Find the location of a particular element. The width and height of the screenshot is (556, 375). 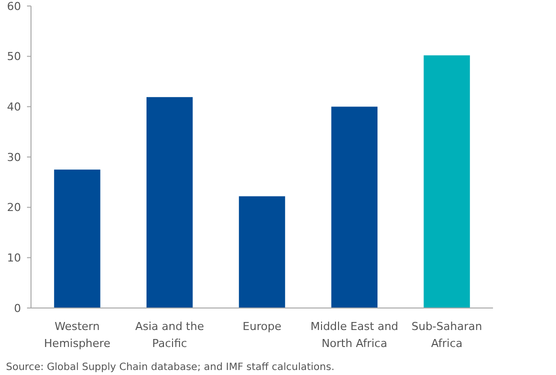

y-tick-label: 50 is located at coordinates (14, 57).